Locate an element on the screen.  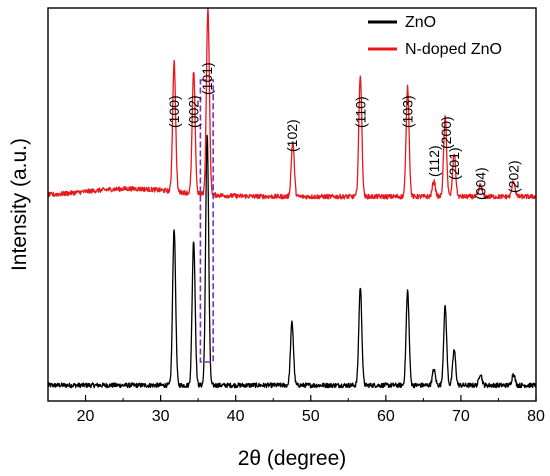
highlight-box is located at coordinates (206, 221).